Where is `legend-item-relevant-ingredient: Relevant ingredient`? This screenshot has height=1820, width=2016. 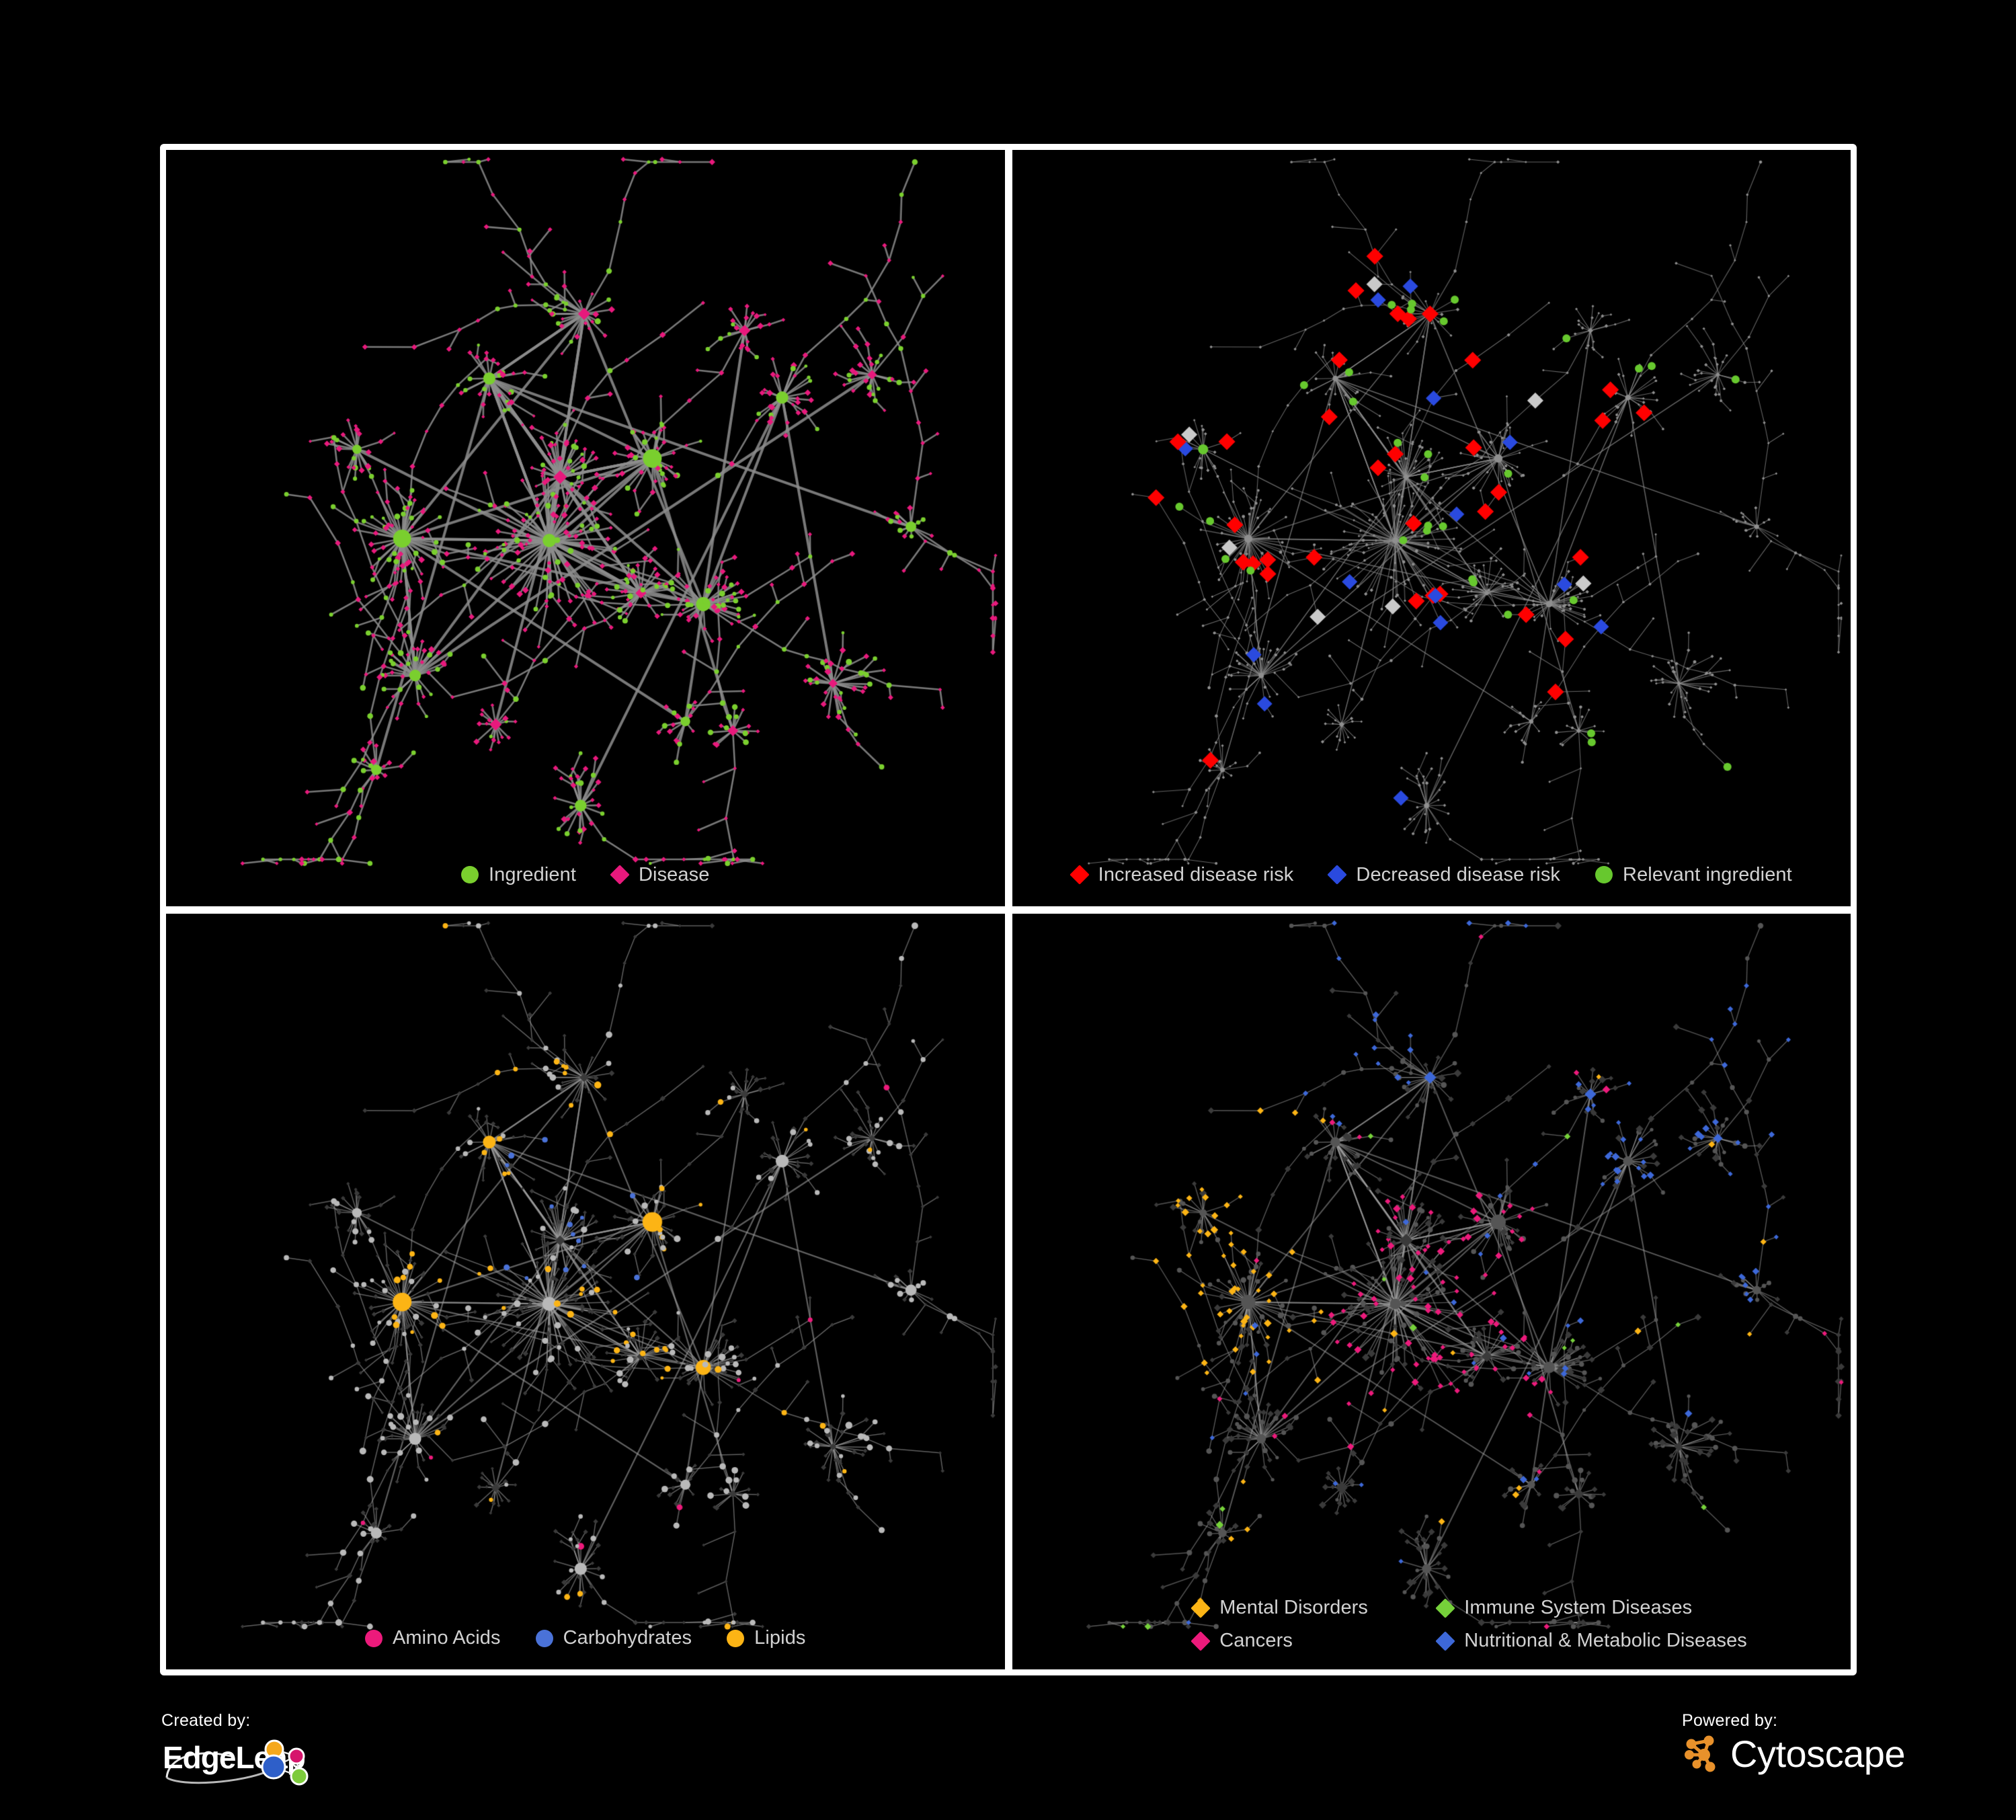
legend-item-relevant-ingredient: Relevant ingredient is located at coordinates (1693, 875).